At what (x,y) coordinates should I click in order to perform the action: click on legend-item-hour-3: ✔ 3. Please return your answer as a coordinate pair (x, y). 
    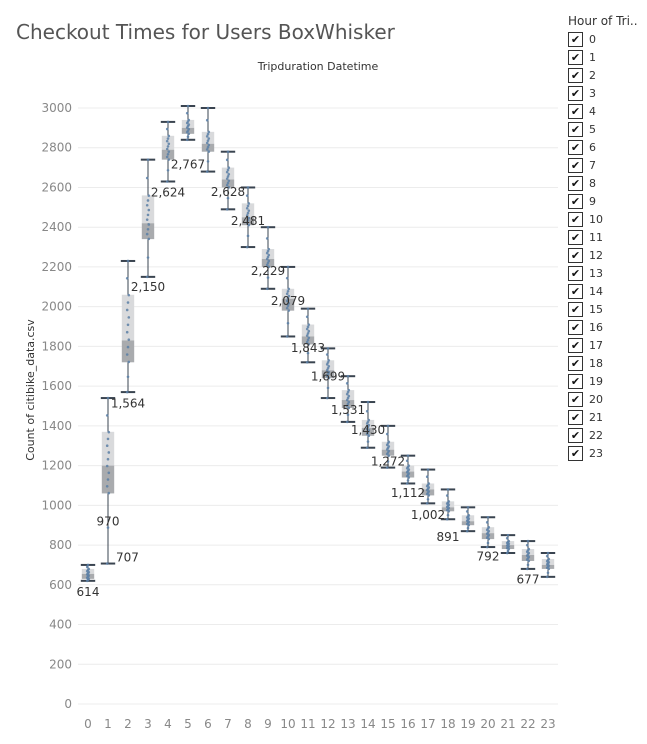
    Looking at the image, I should click on (607, 93).